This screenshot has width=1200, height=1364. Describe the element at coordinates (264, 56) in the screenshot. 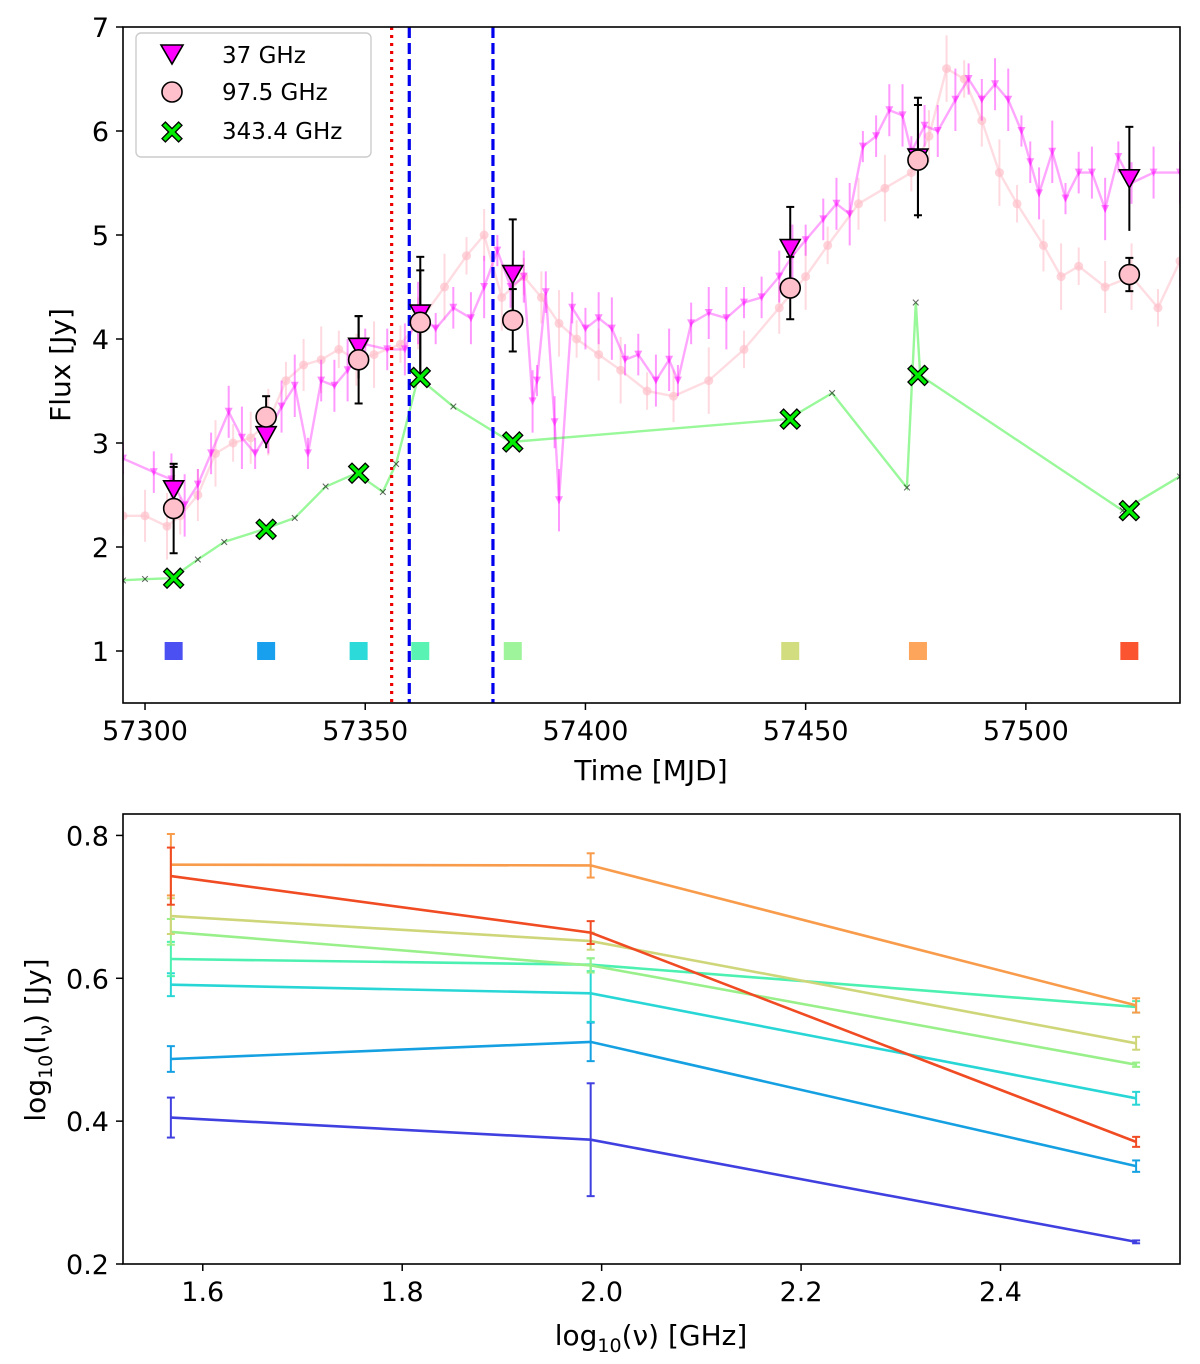

I see `legend-entry-37ghz: 37 GHz` at that location.